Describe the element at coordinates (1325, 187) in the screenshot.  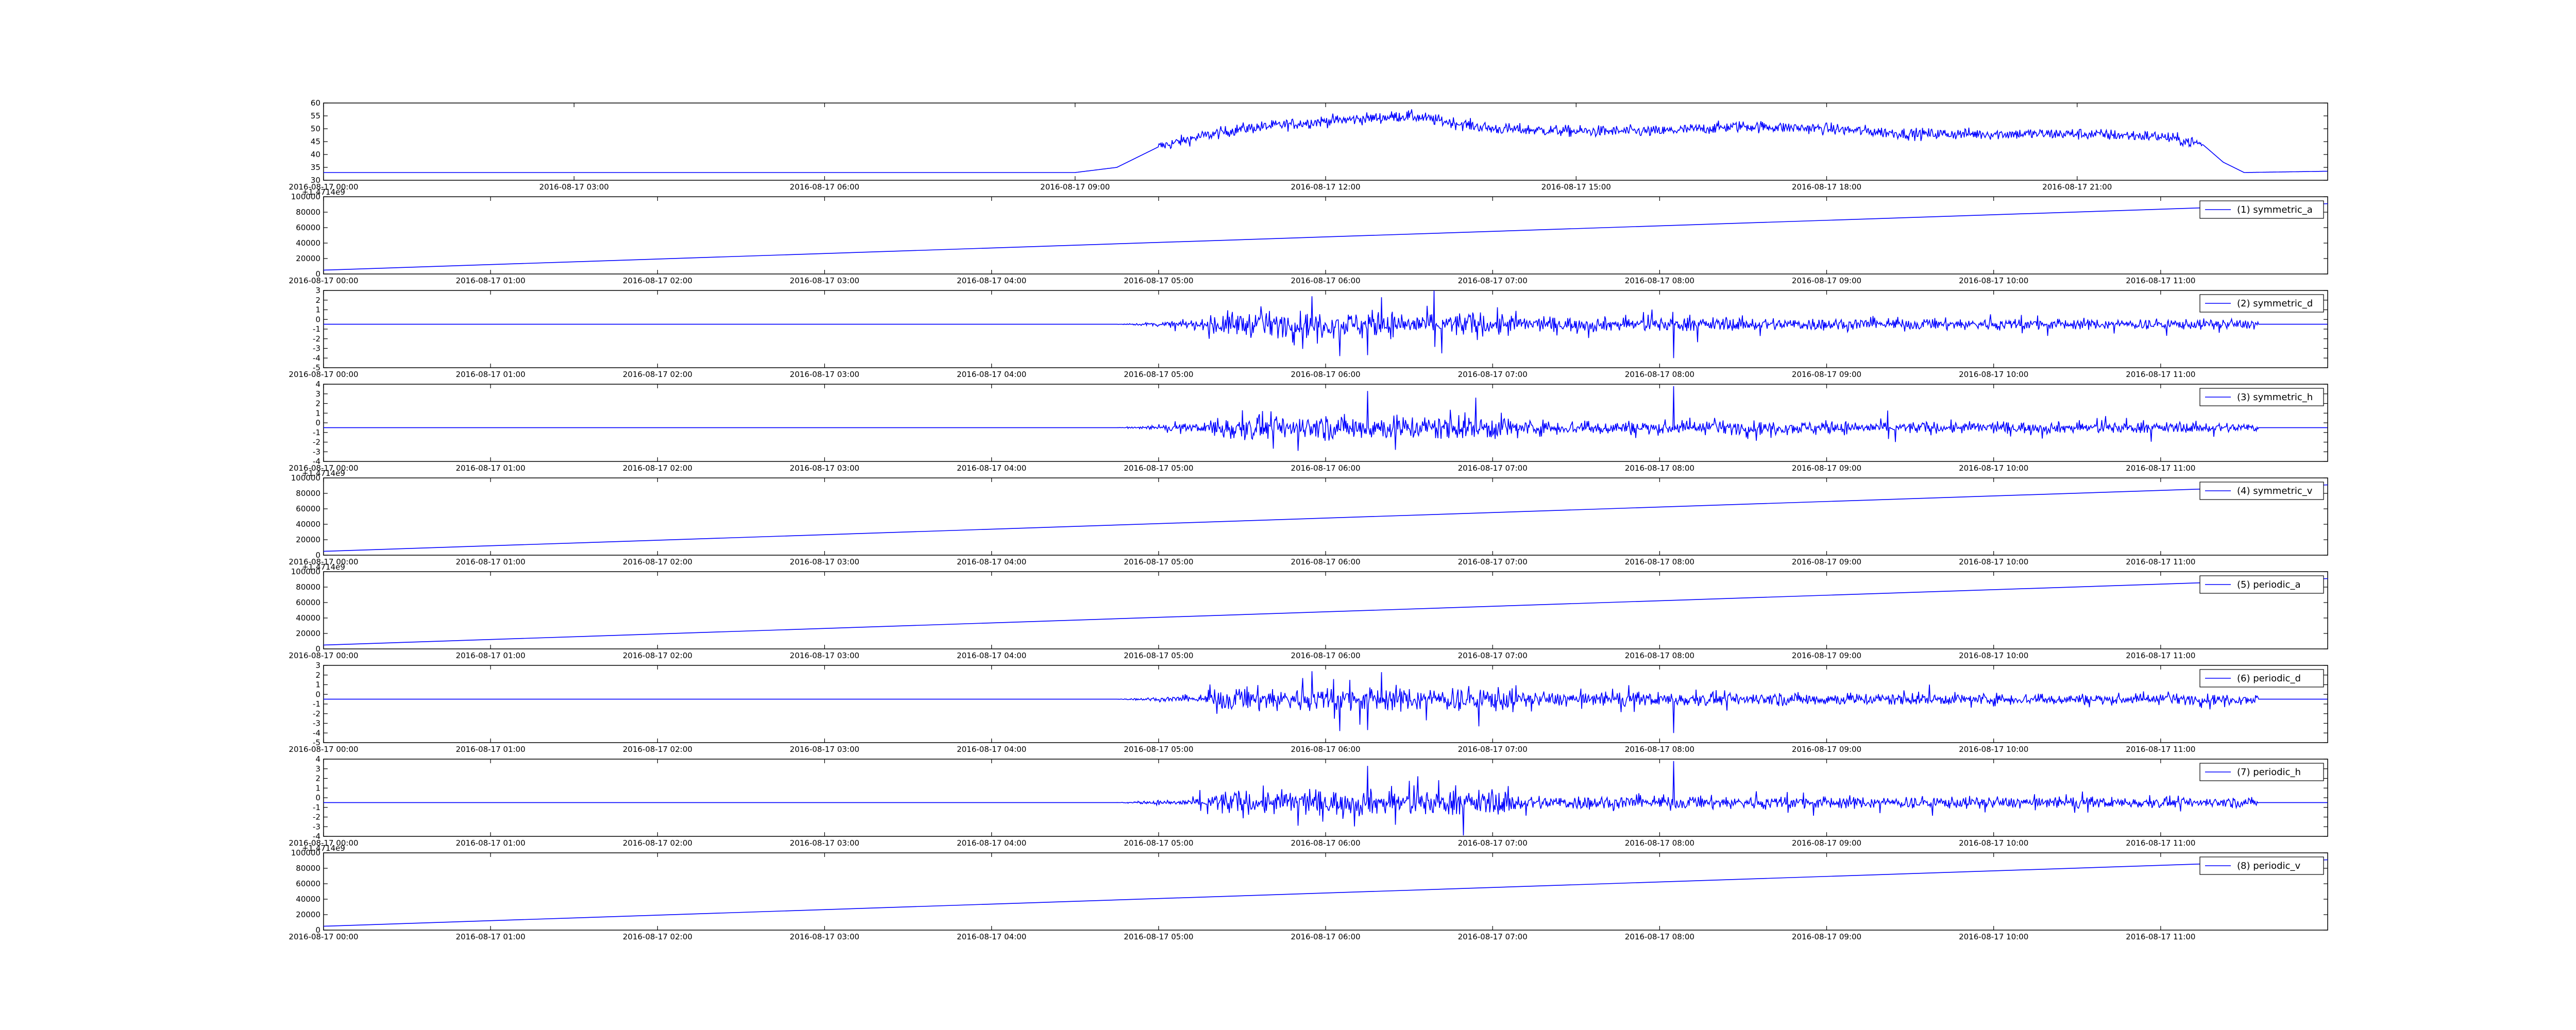
I see `x-tick-label: 2016-08-17 12:00` at that location.